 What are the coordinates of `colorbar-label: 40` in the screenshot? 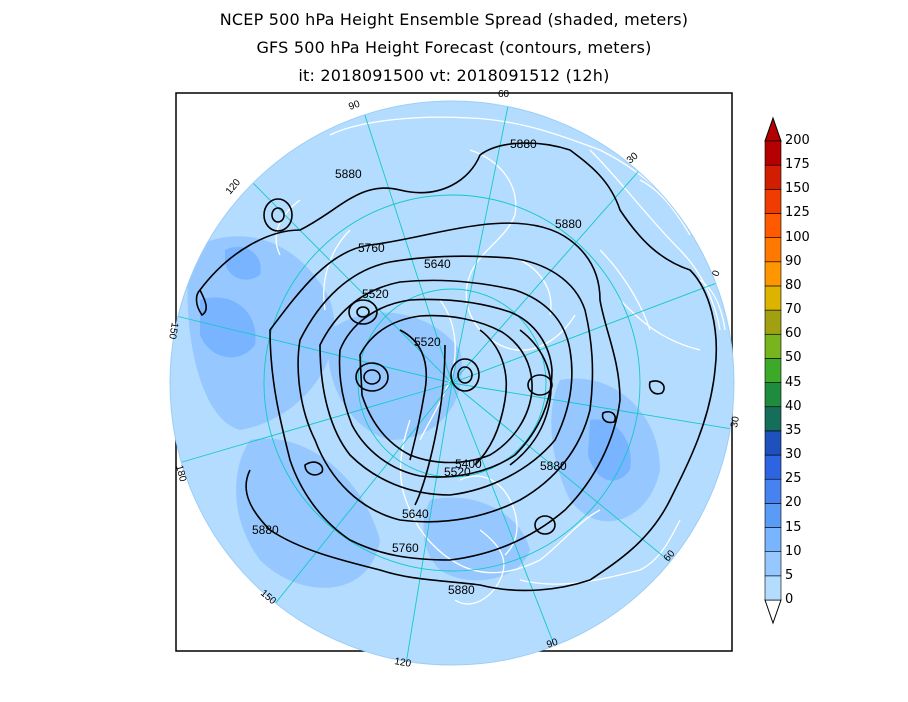 It's located at (793, 406).